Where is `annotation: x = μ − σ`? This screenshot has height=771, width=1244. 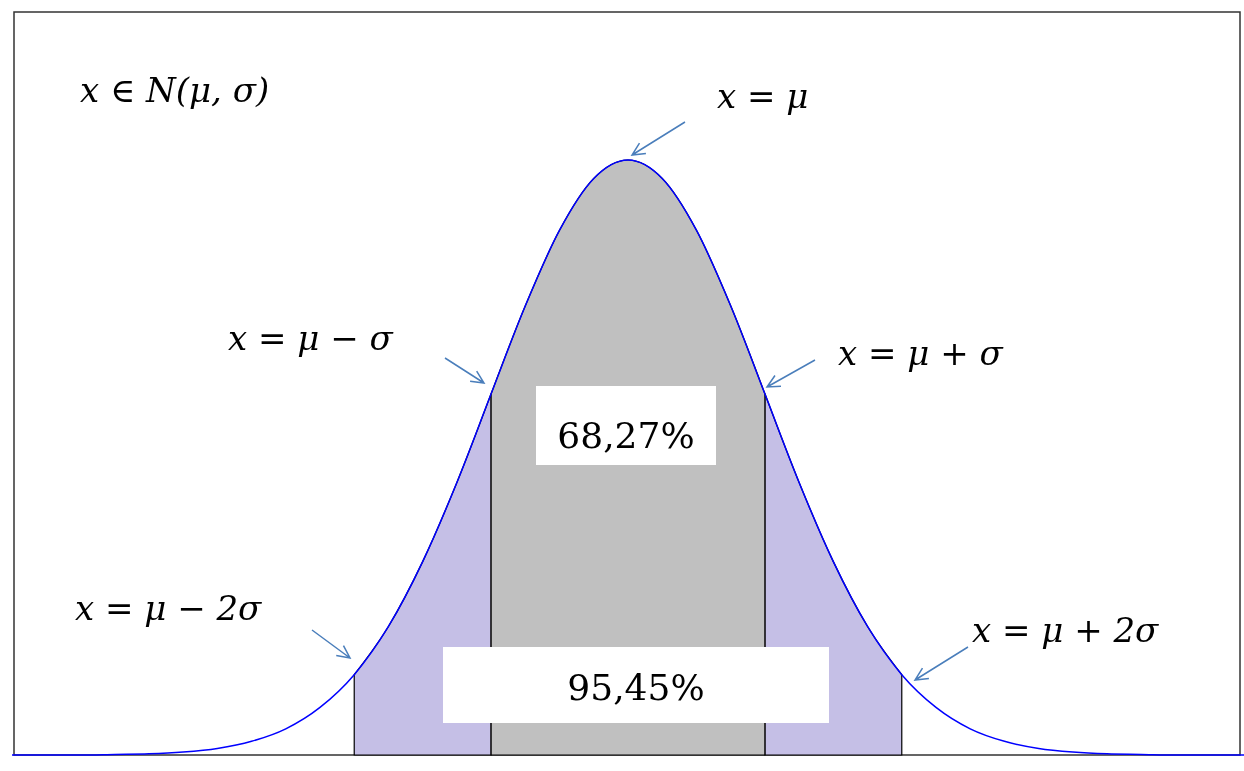 annotation: x = μ − σ is located at coordinates (311, 338).